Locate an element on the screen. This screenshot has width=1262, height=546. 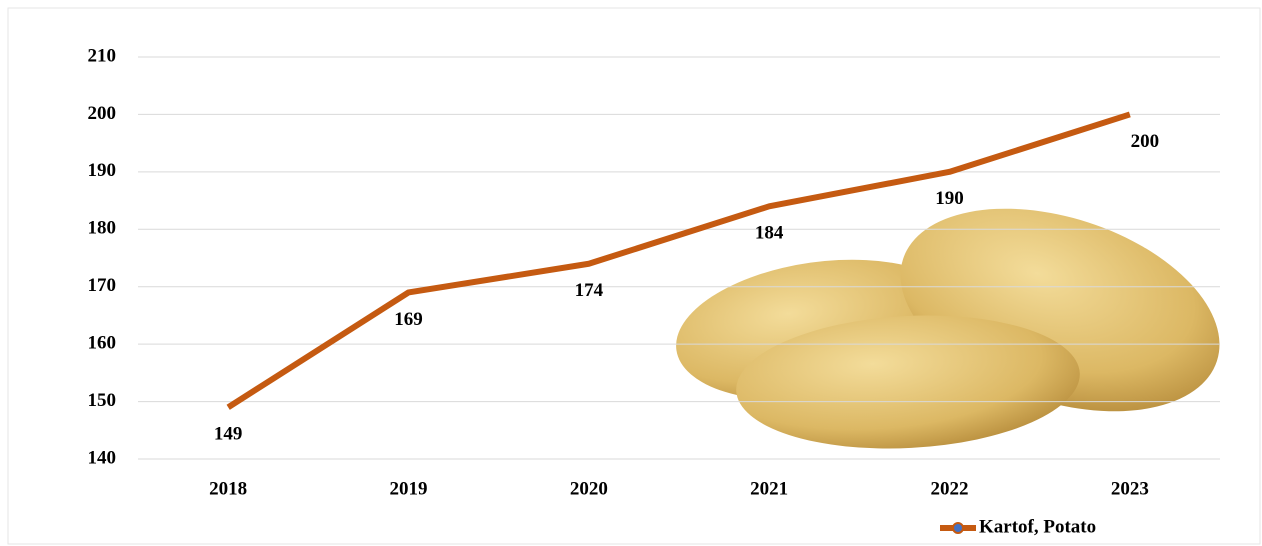
x-tick-label: 2020 is located at coordinates (589, 488).